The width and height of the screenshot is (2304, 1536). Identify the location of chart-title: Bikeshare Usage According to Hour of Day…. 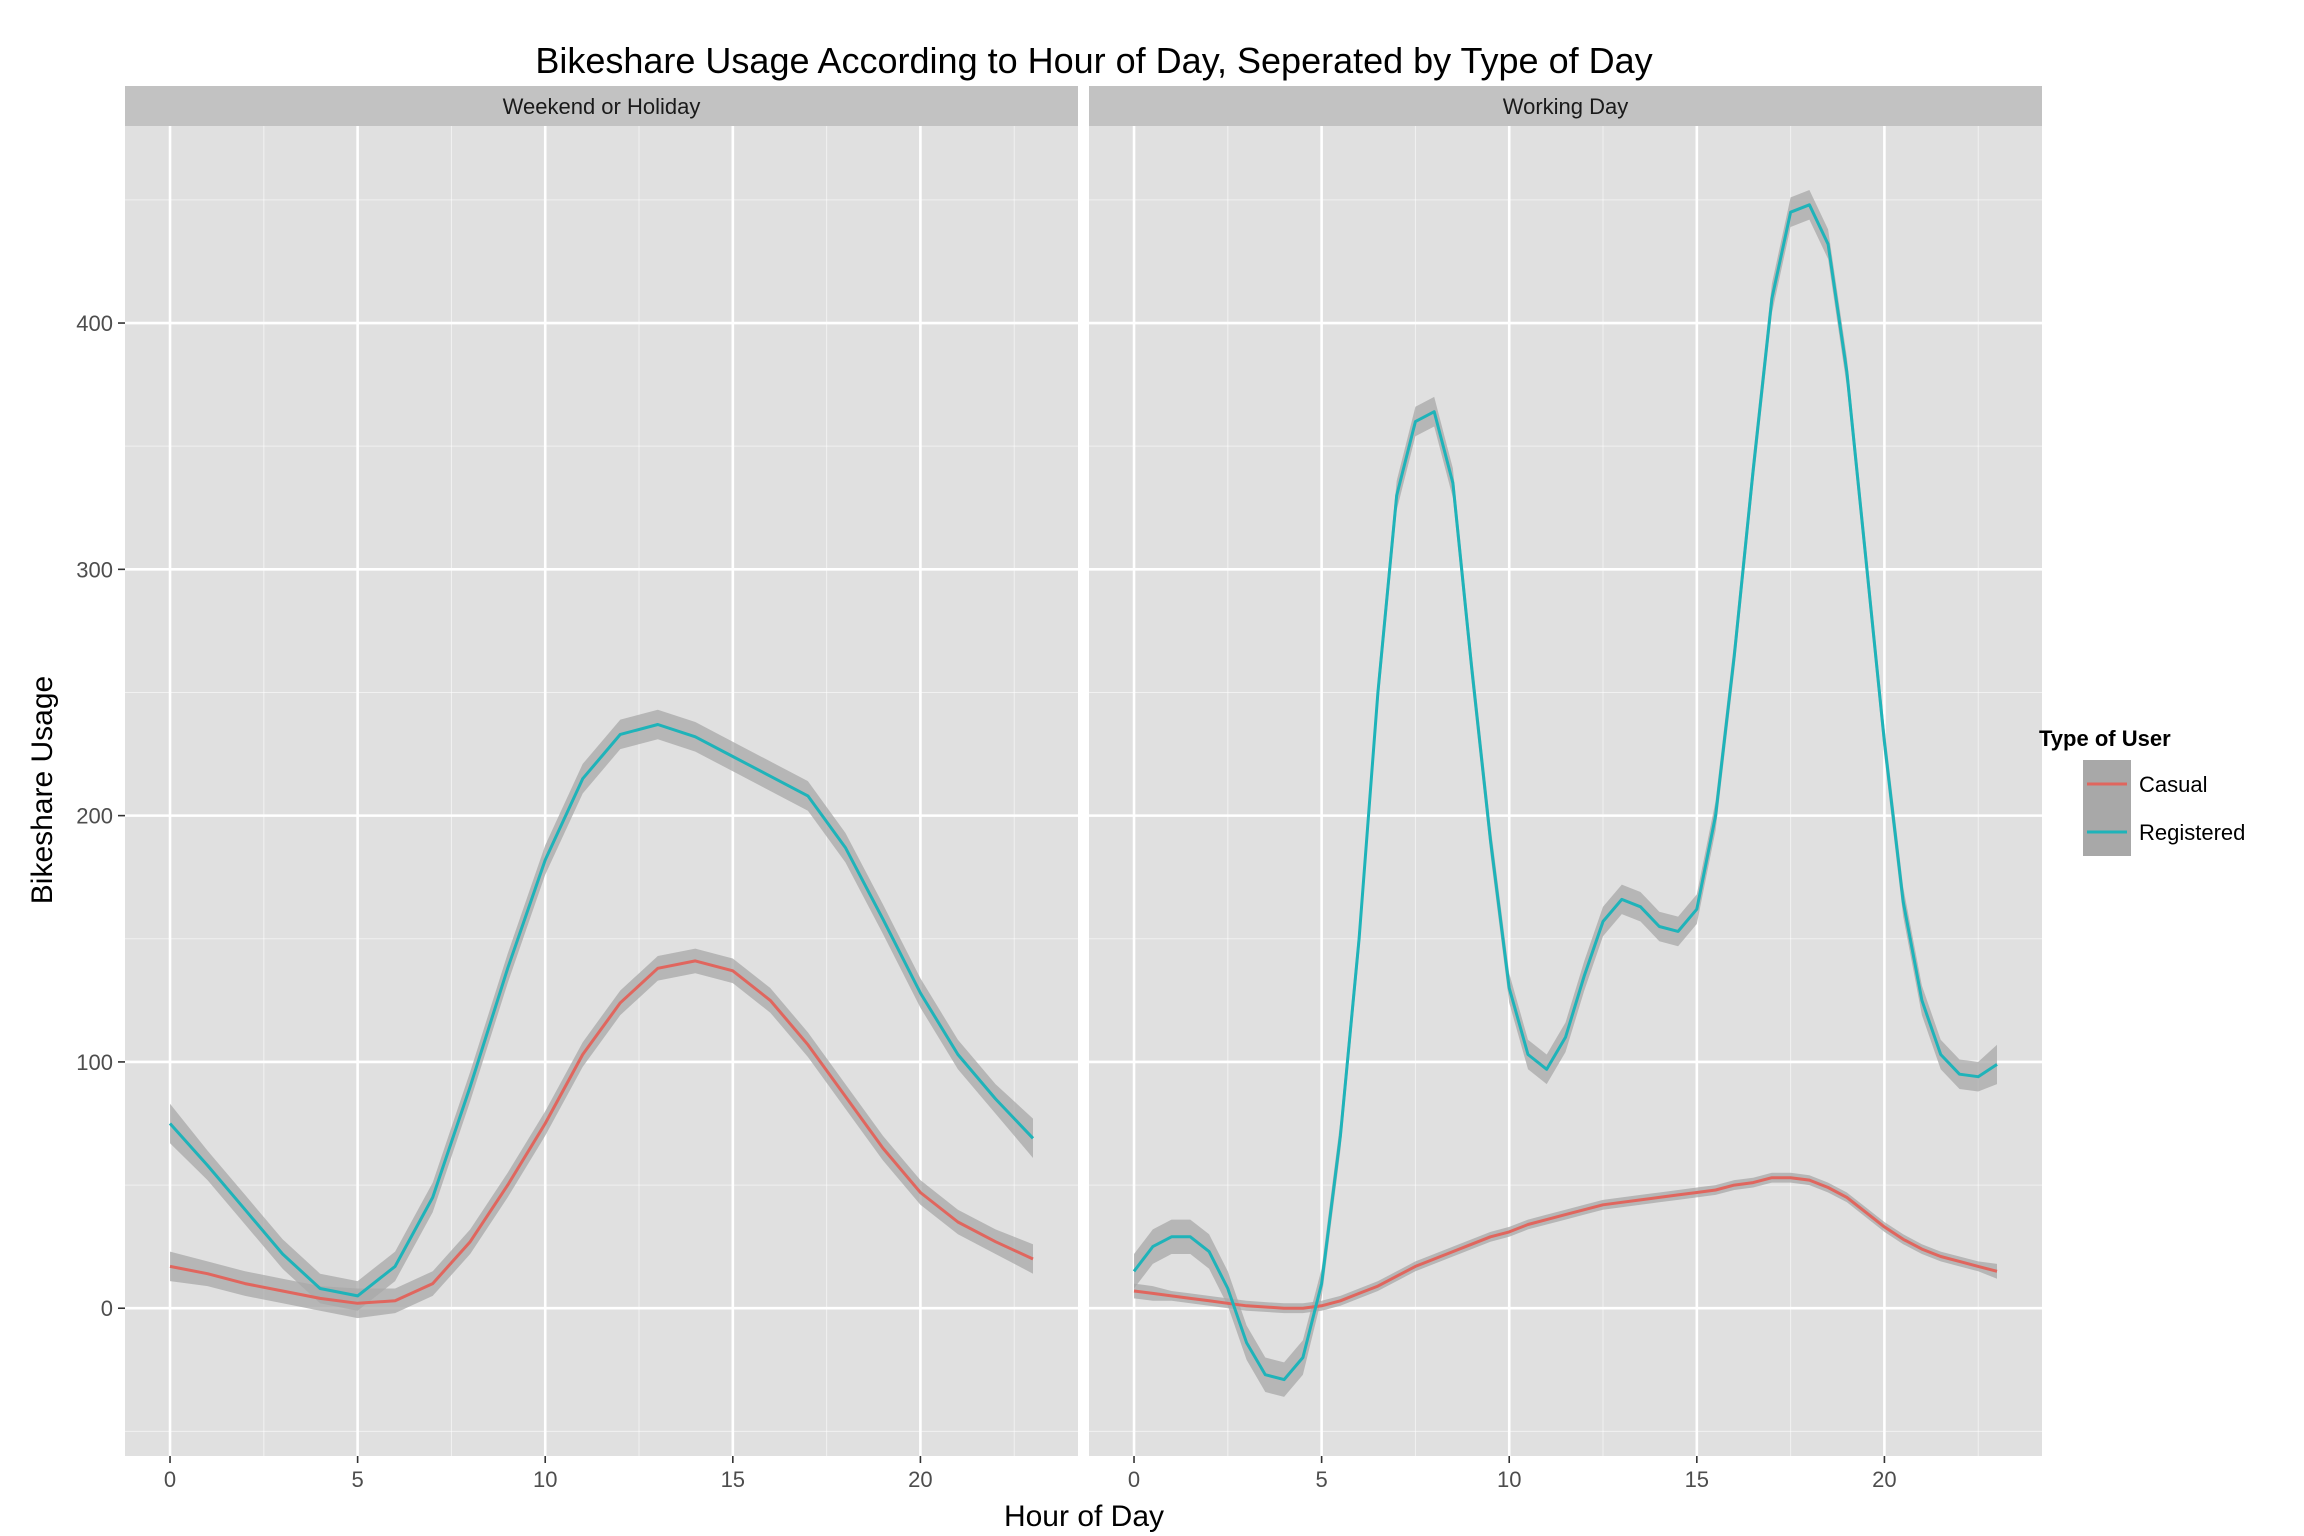
(1093, 60).